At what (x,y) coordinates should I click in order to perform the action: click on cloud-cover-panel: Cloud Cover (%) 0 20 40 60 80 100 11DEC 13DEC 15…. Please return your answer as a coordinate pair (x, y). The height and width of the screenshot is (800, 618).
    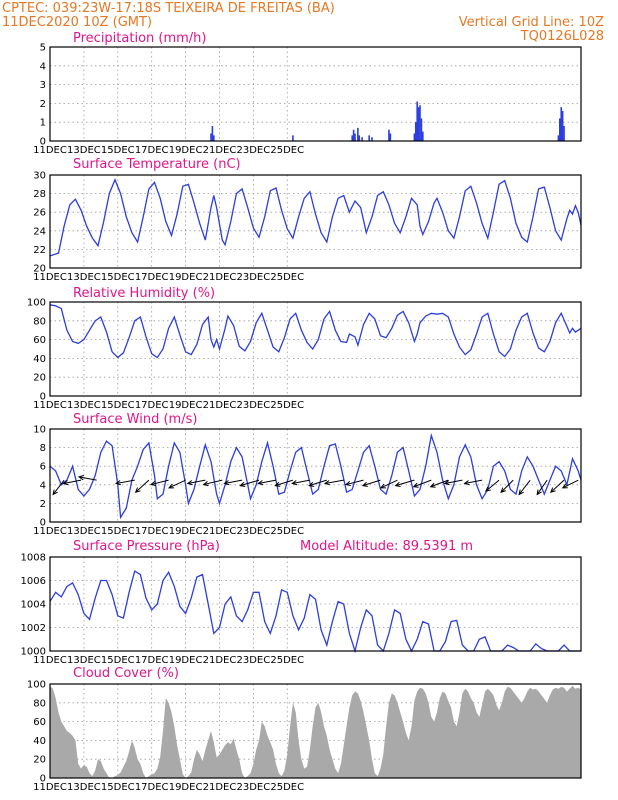
    Looking at the image, I should click on (304, 729).